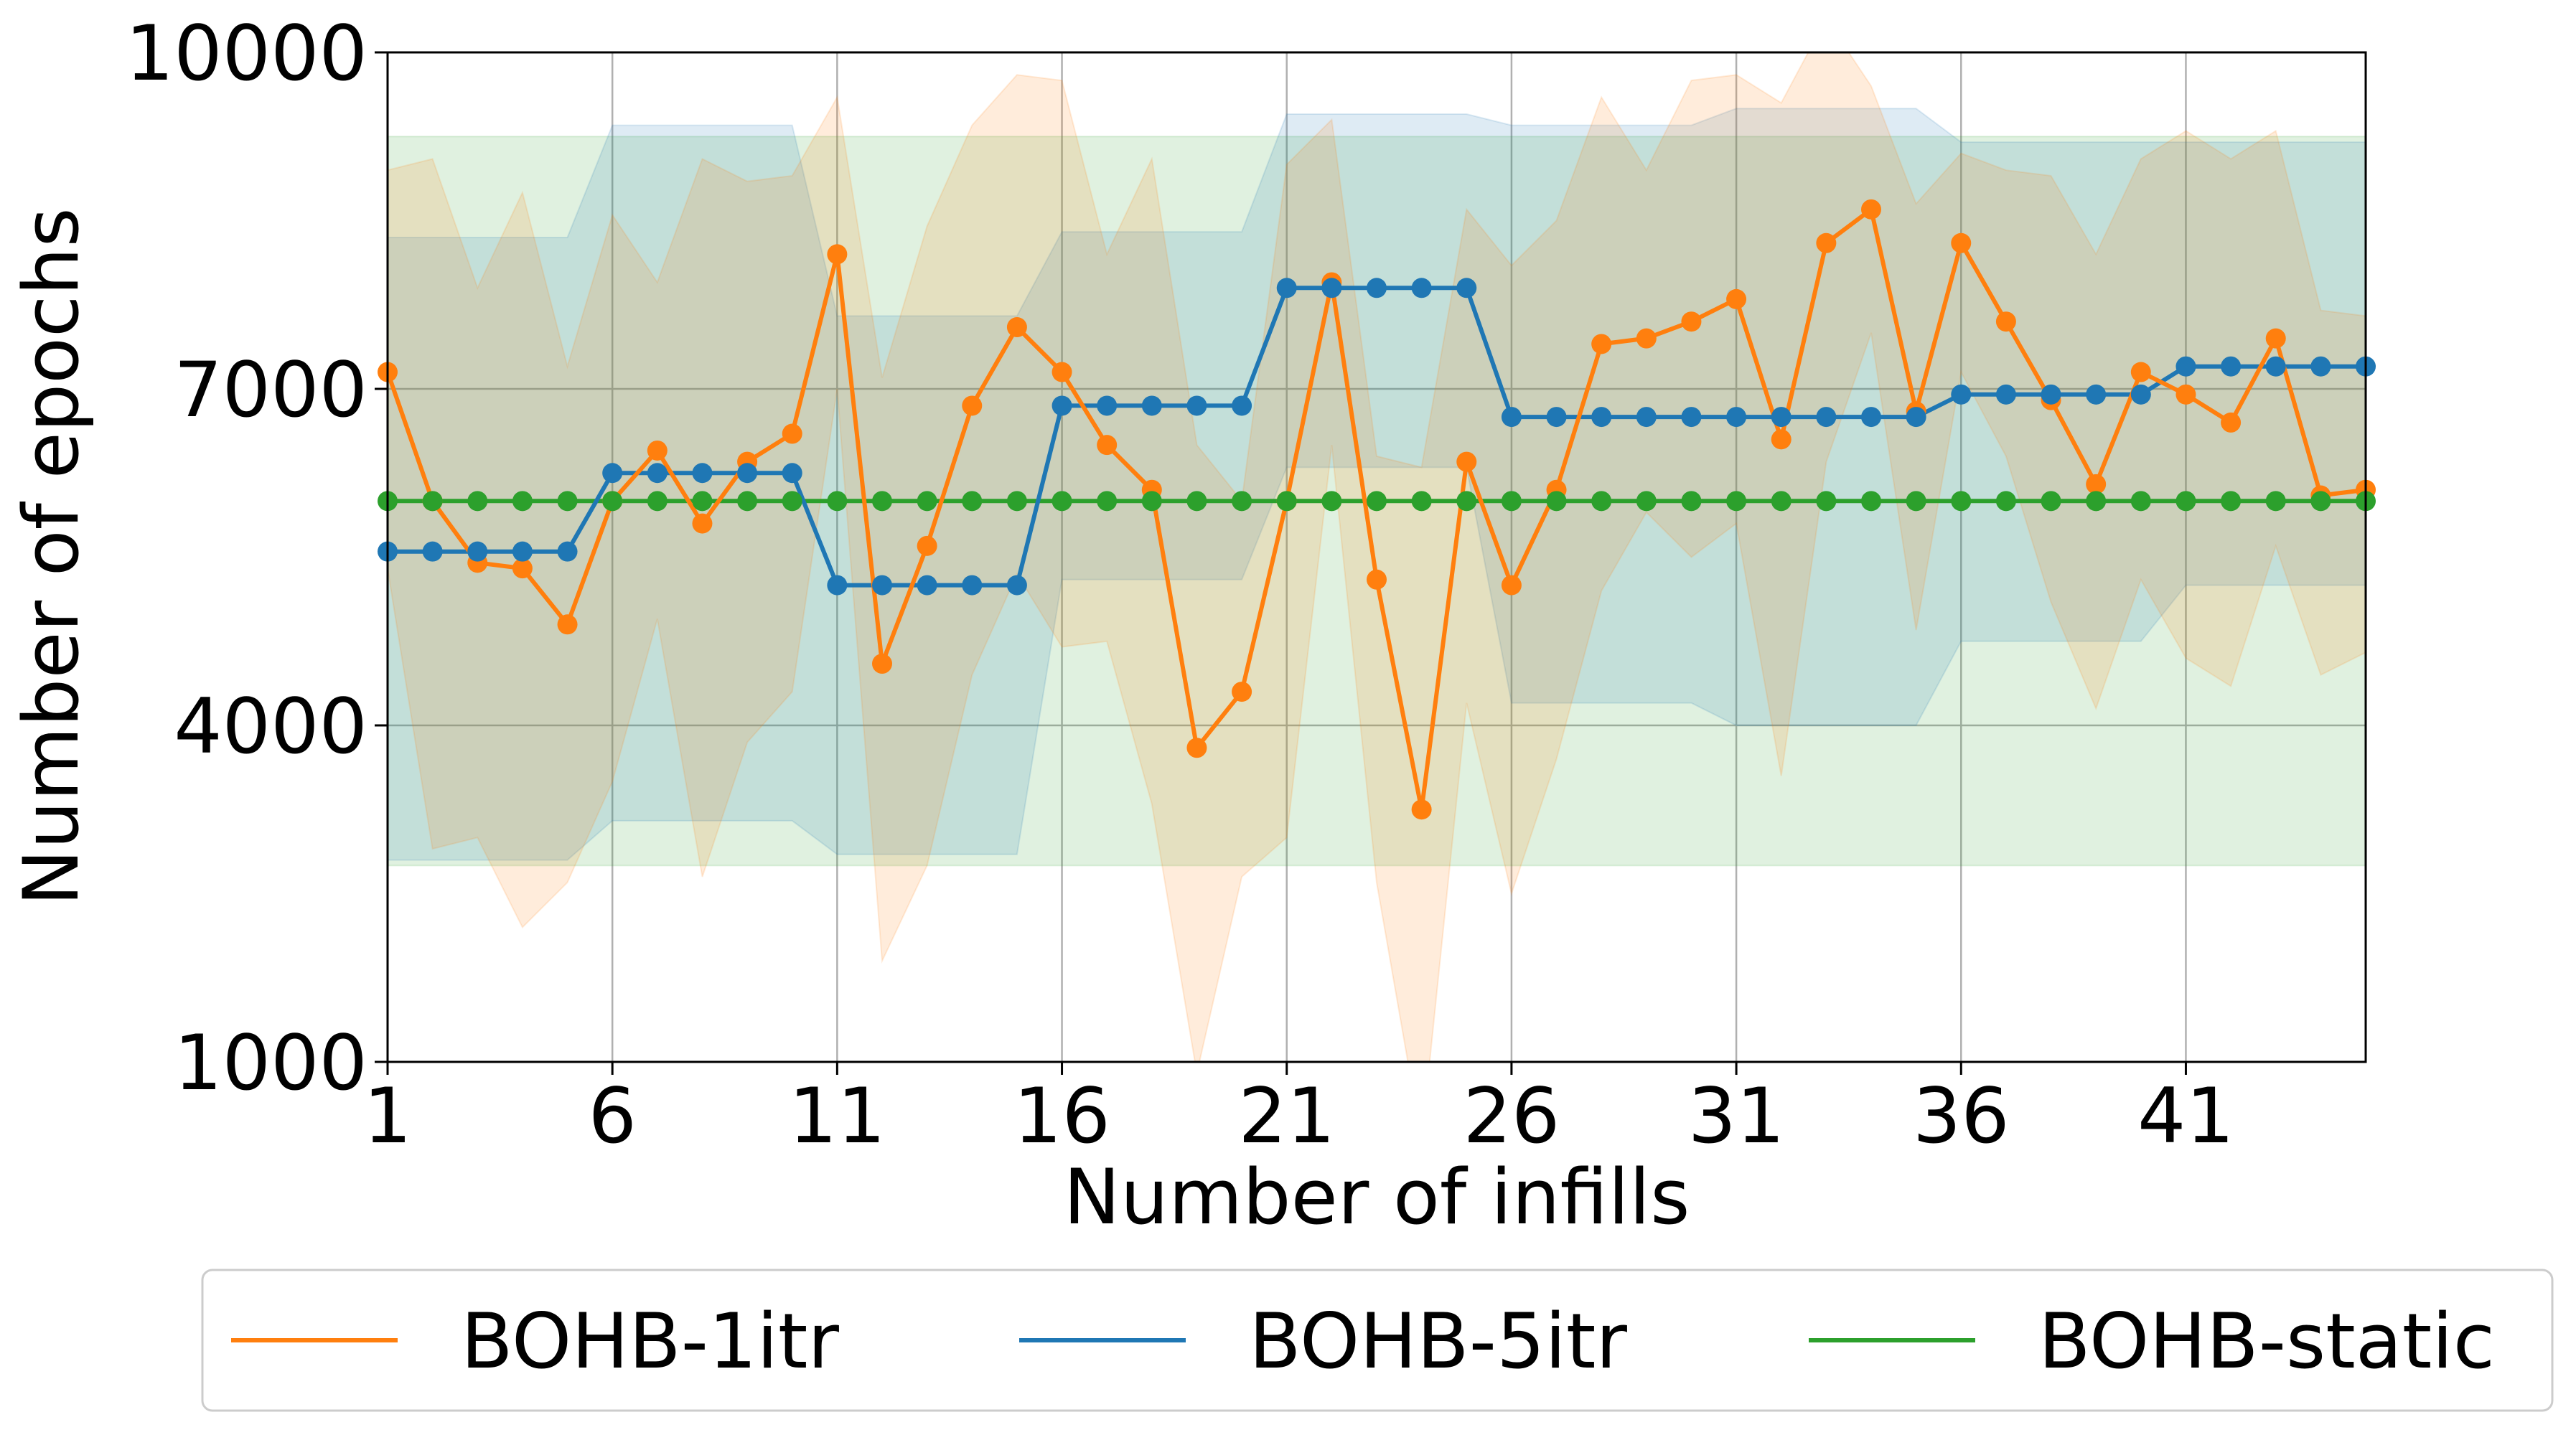 This screenshot has width=2576, height=1435. Describe the element at coordinates (387, 1116) in the screenshot. I see `x-tick-label: 1` at that location.